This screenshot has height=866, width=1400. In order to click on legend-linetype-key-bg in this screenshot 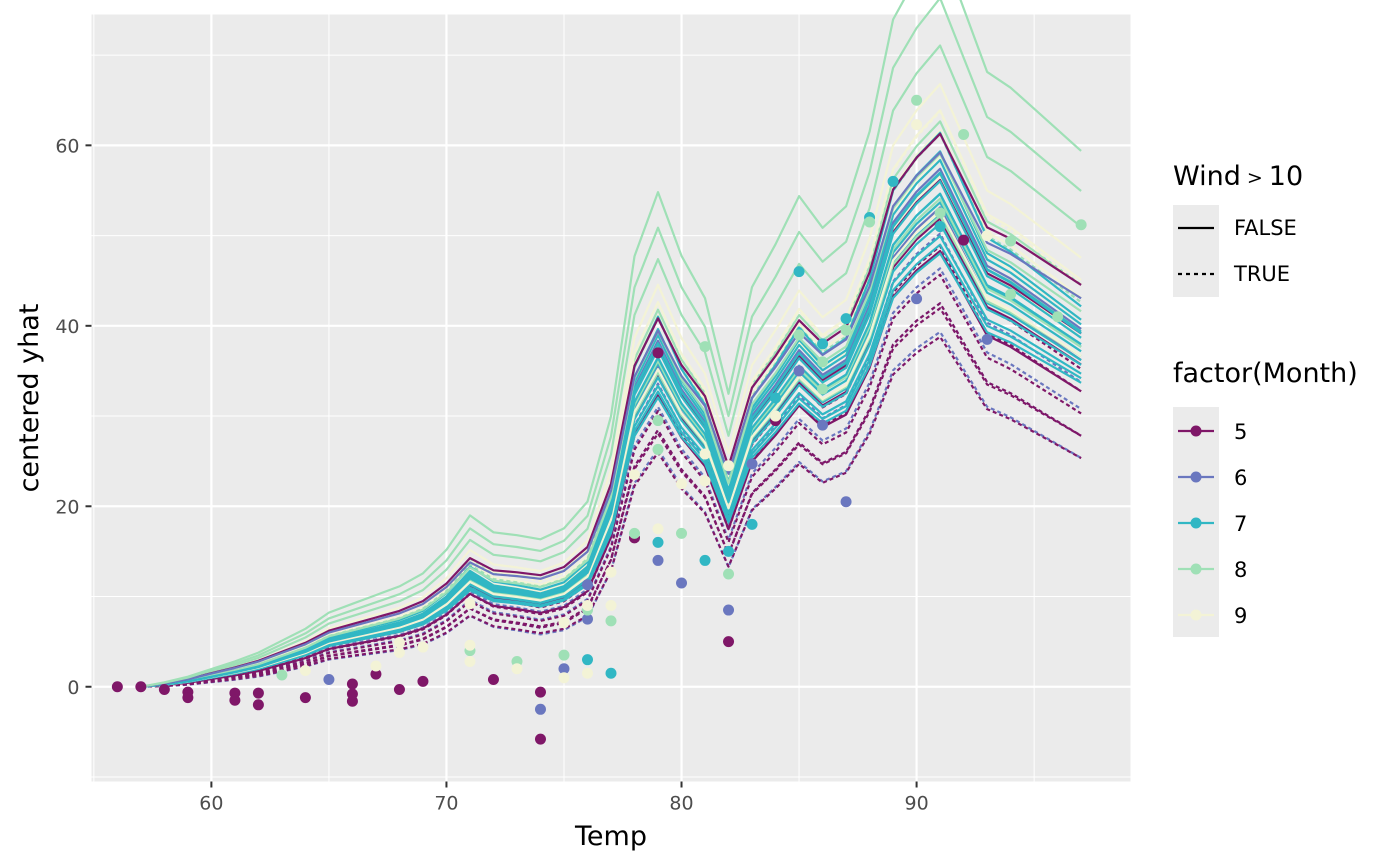, I will do `click(1196, 251)`.